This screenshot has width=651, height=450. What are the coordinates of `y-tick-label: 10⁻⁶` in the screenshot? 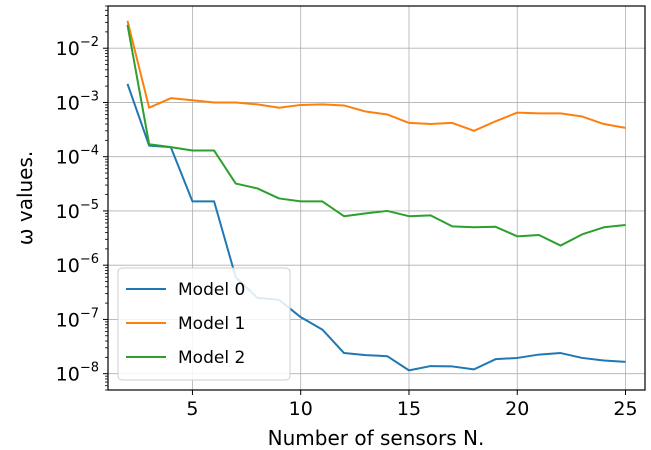 It's located at (77, 264).